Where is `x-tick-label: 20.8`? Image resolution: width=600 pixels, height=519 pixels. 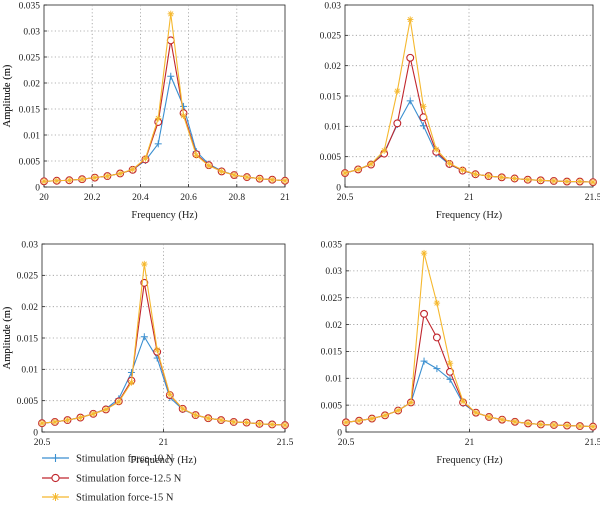
x-tick-label: 20.8 is located at coordinates (236, 198).